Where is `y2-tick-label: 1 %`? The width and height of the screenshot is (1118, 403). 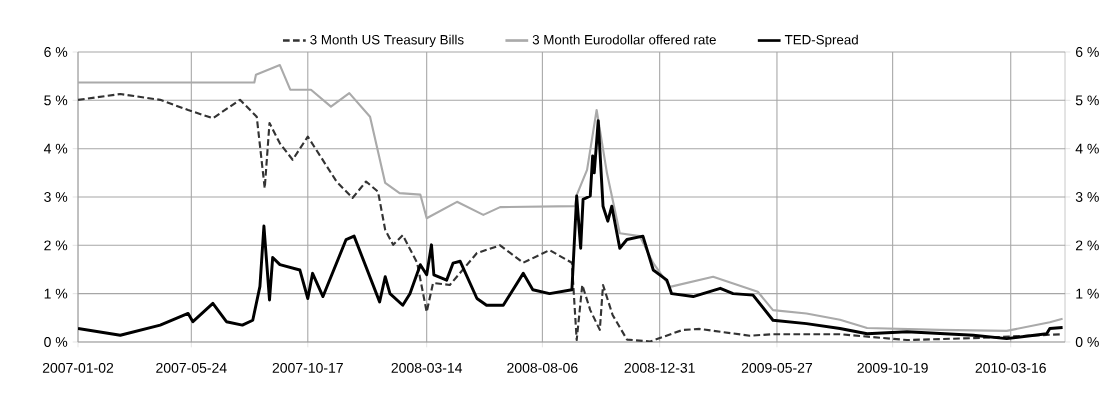 y2-tick-label: 1 % is located at coordinates (1087, 293).